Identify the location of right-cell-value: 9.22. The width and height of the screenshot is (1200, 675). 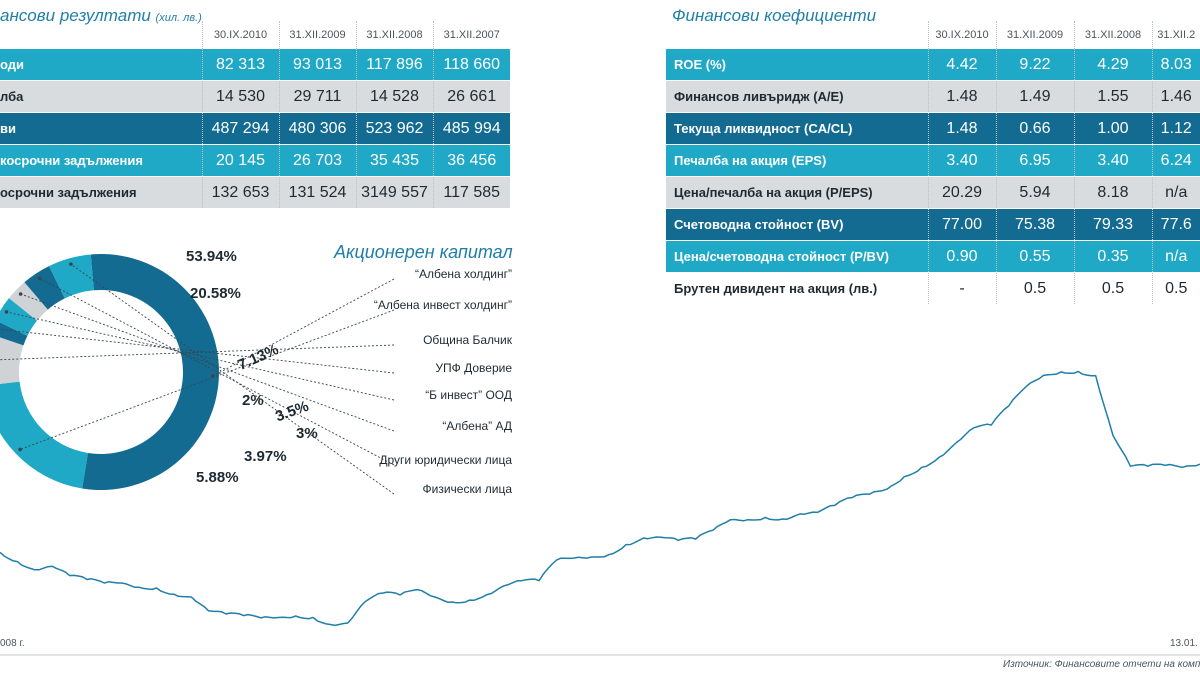
(1034, 65).